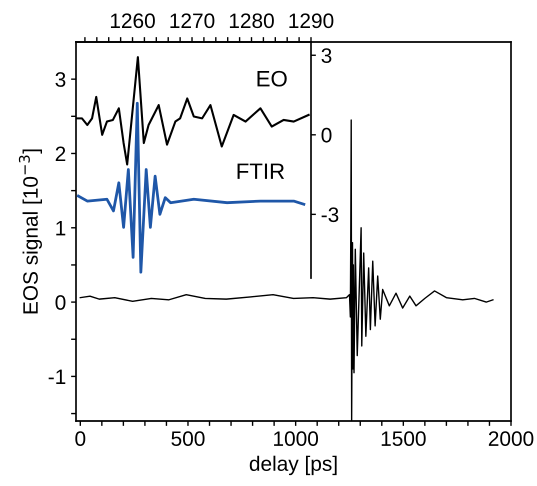 Image resolution: width=537 pixels, height=486 pixels. I want to click on x-tick-label: 500, so click(188, 438).